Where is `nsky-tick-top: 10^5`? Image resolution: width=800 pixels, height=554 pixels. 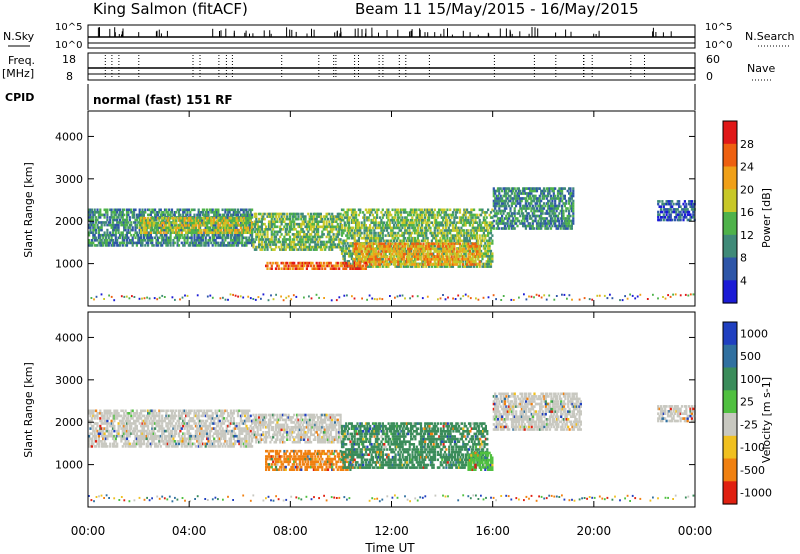
nsky-tick-top: 10^5 is located at coordinates (68, 27).